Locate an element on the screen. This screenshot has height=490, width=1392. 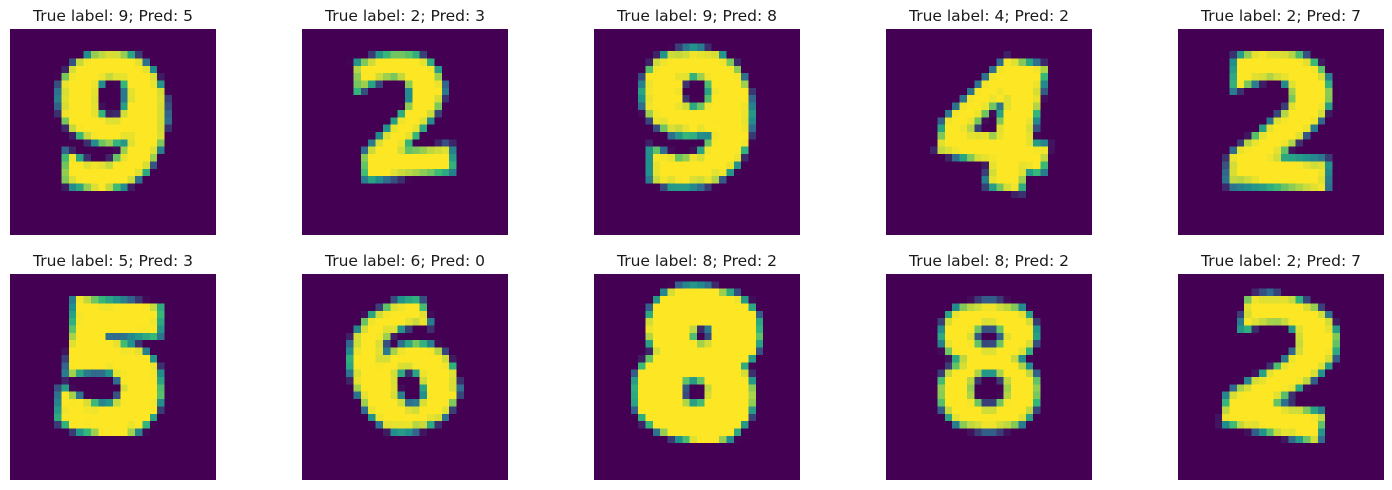
panel-title: True label: 4; Pred: 2 is located at coordinates (989, 16).